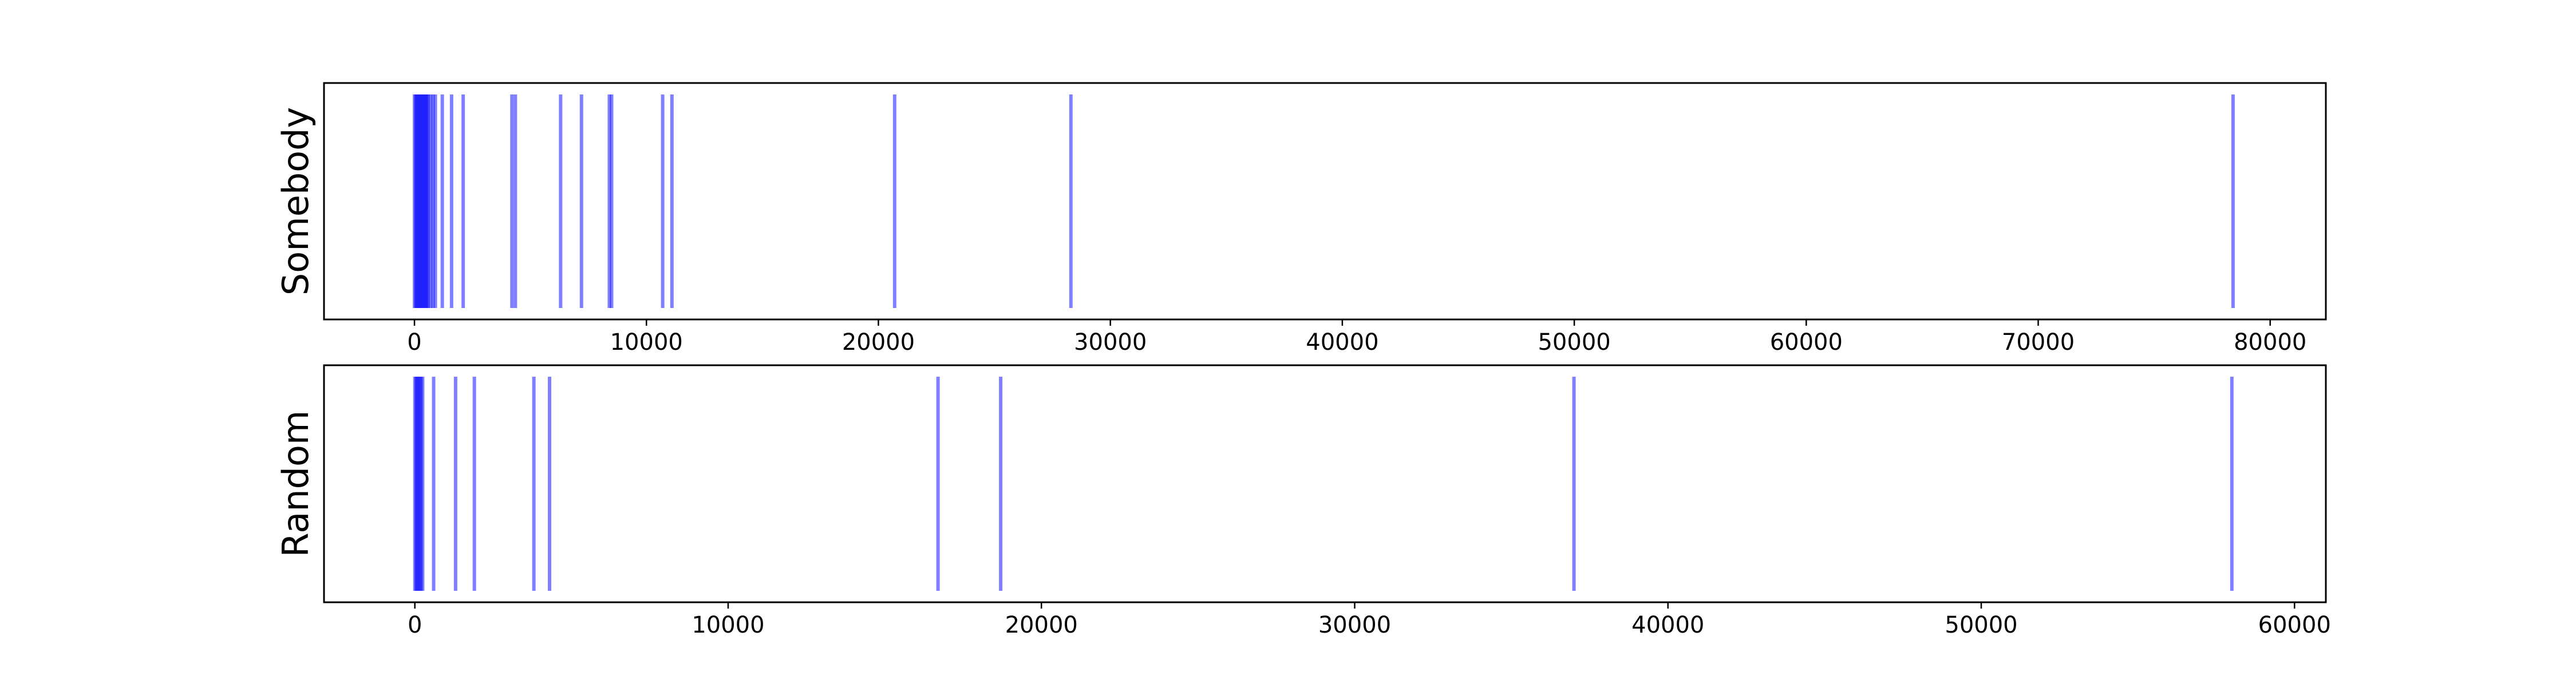 This screenshot has width=2576, height=687. What do you see at coordinates (296, 201) in the screenshot?
I see `y-axis-label: Somebody` at bounding box center [296, 201].